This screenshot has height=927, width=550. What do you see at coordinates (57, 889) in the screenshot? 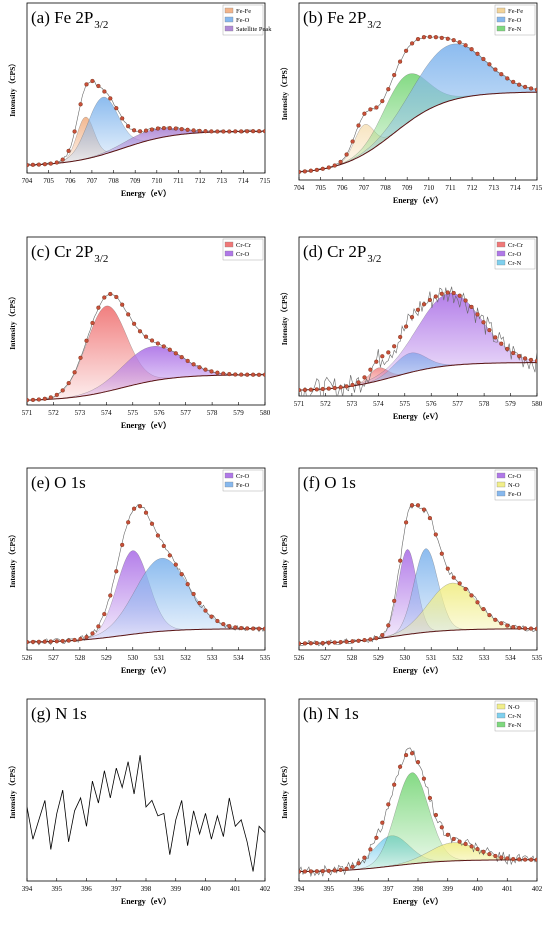
I see `x-tick-label: 395` at bounding box center [57, 889].